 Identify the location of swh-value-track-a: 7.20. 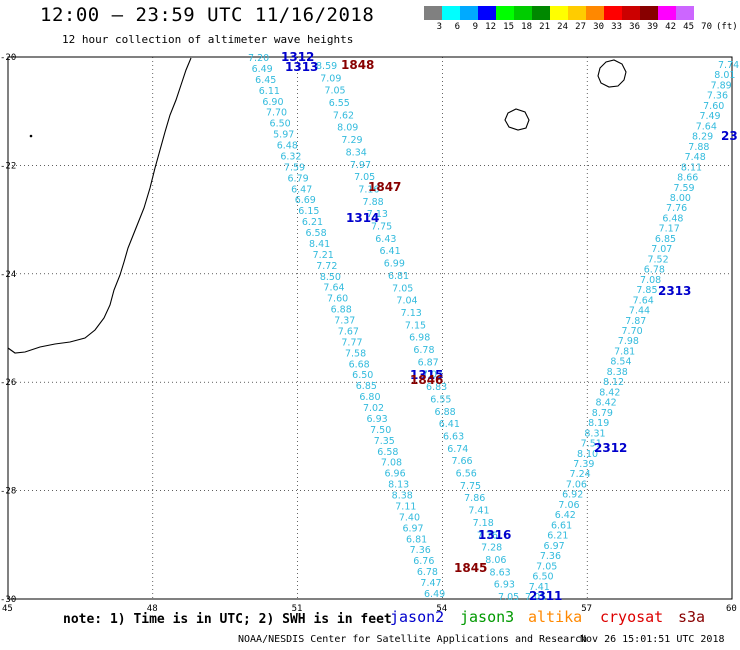
(258, 58).